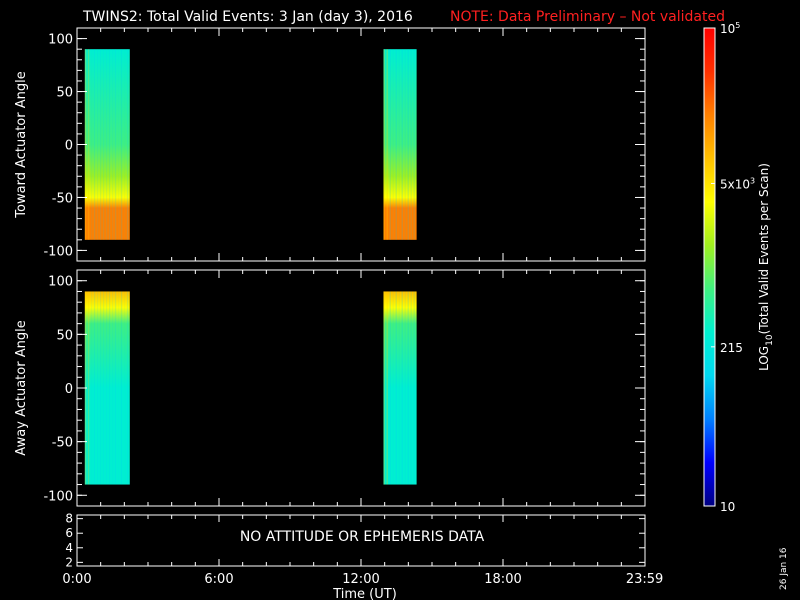 The width and height of the screenshot is (800, 600). I want to click on colorbar-tick-label: 5x10³, so click(737, 183).